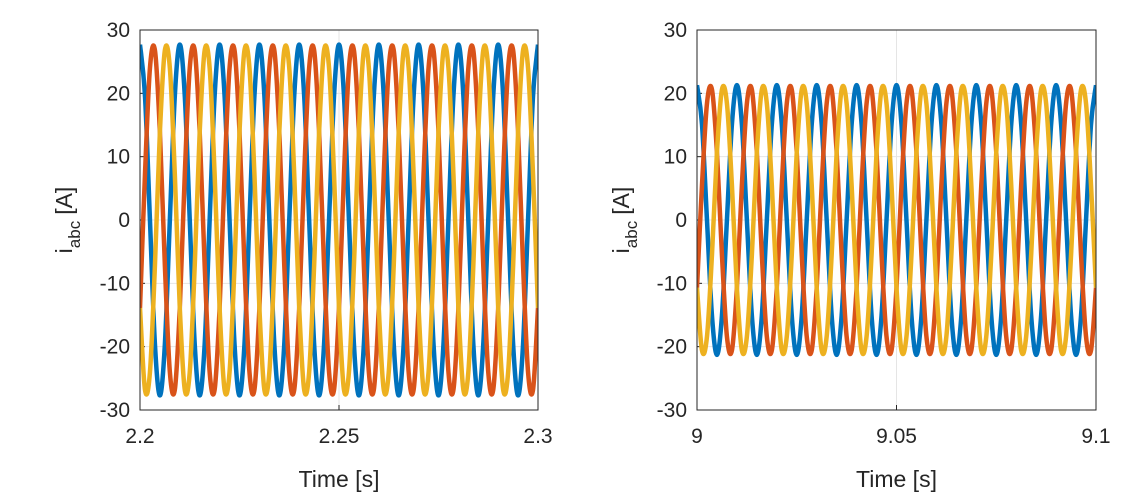 Image resolution: width=1133 pixels, height=500 pixels. I want to click on x-tick-label: 9.05, so click(896, 436).